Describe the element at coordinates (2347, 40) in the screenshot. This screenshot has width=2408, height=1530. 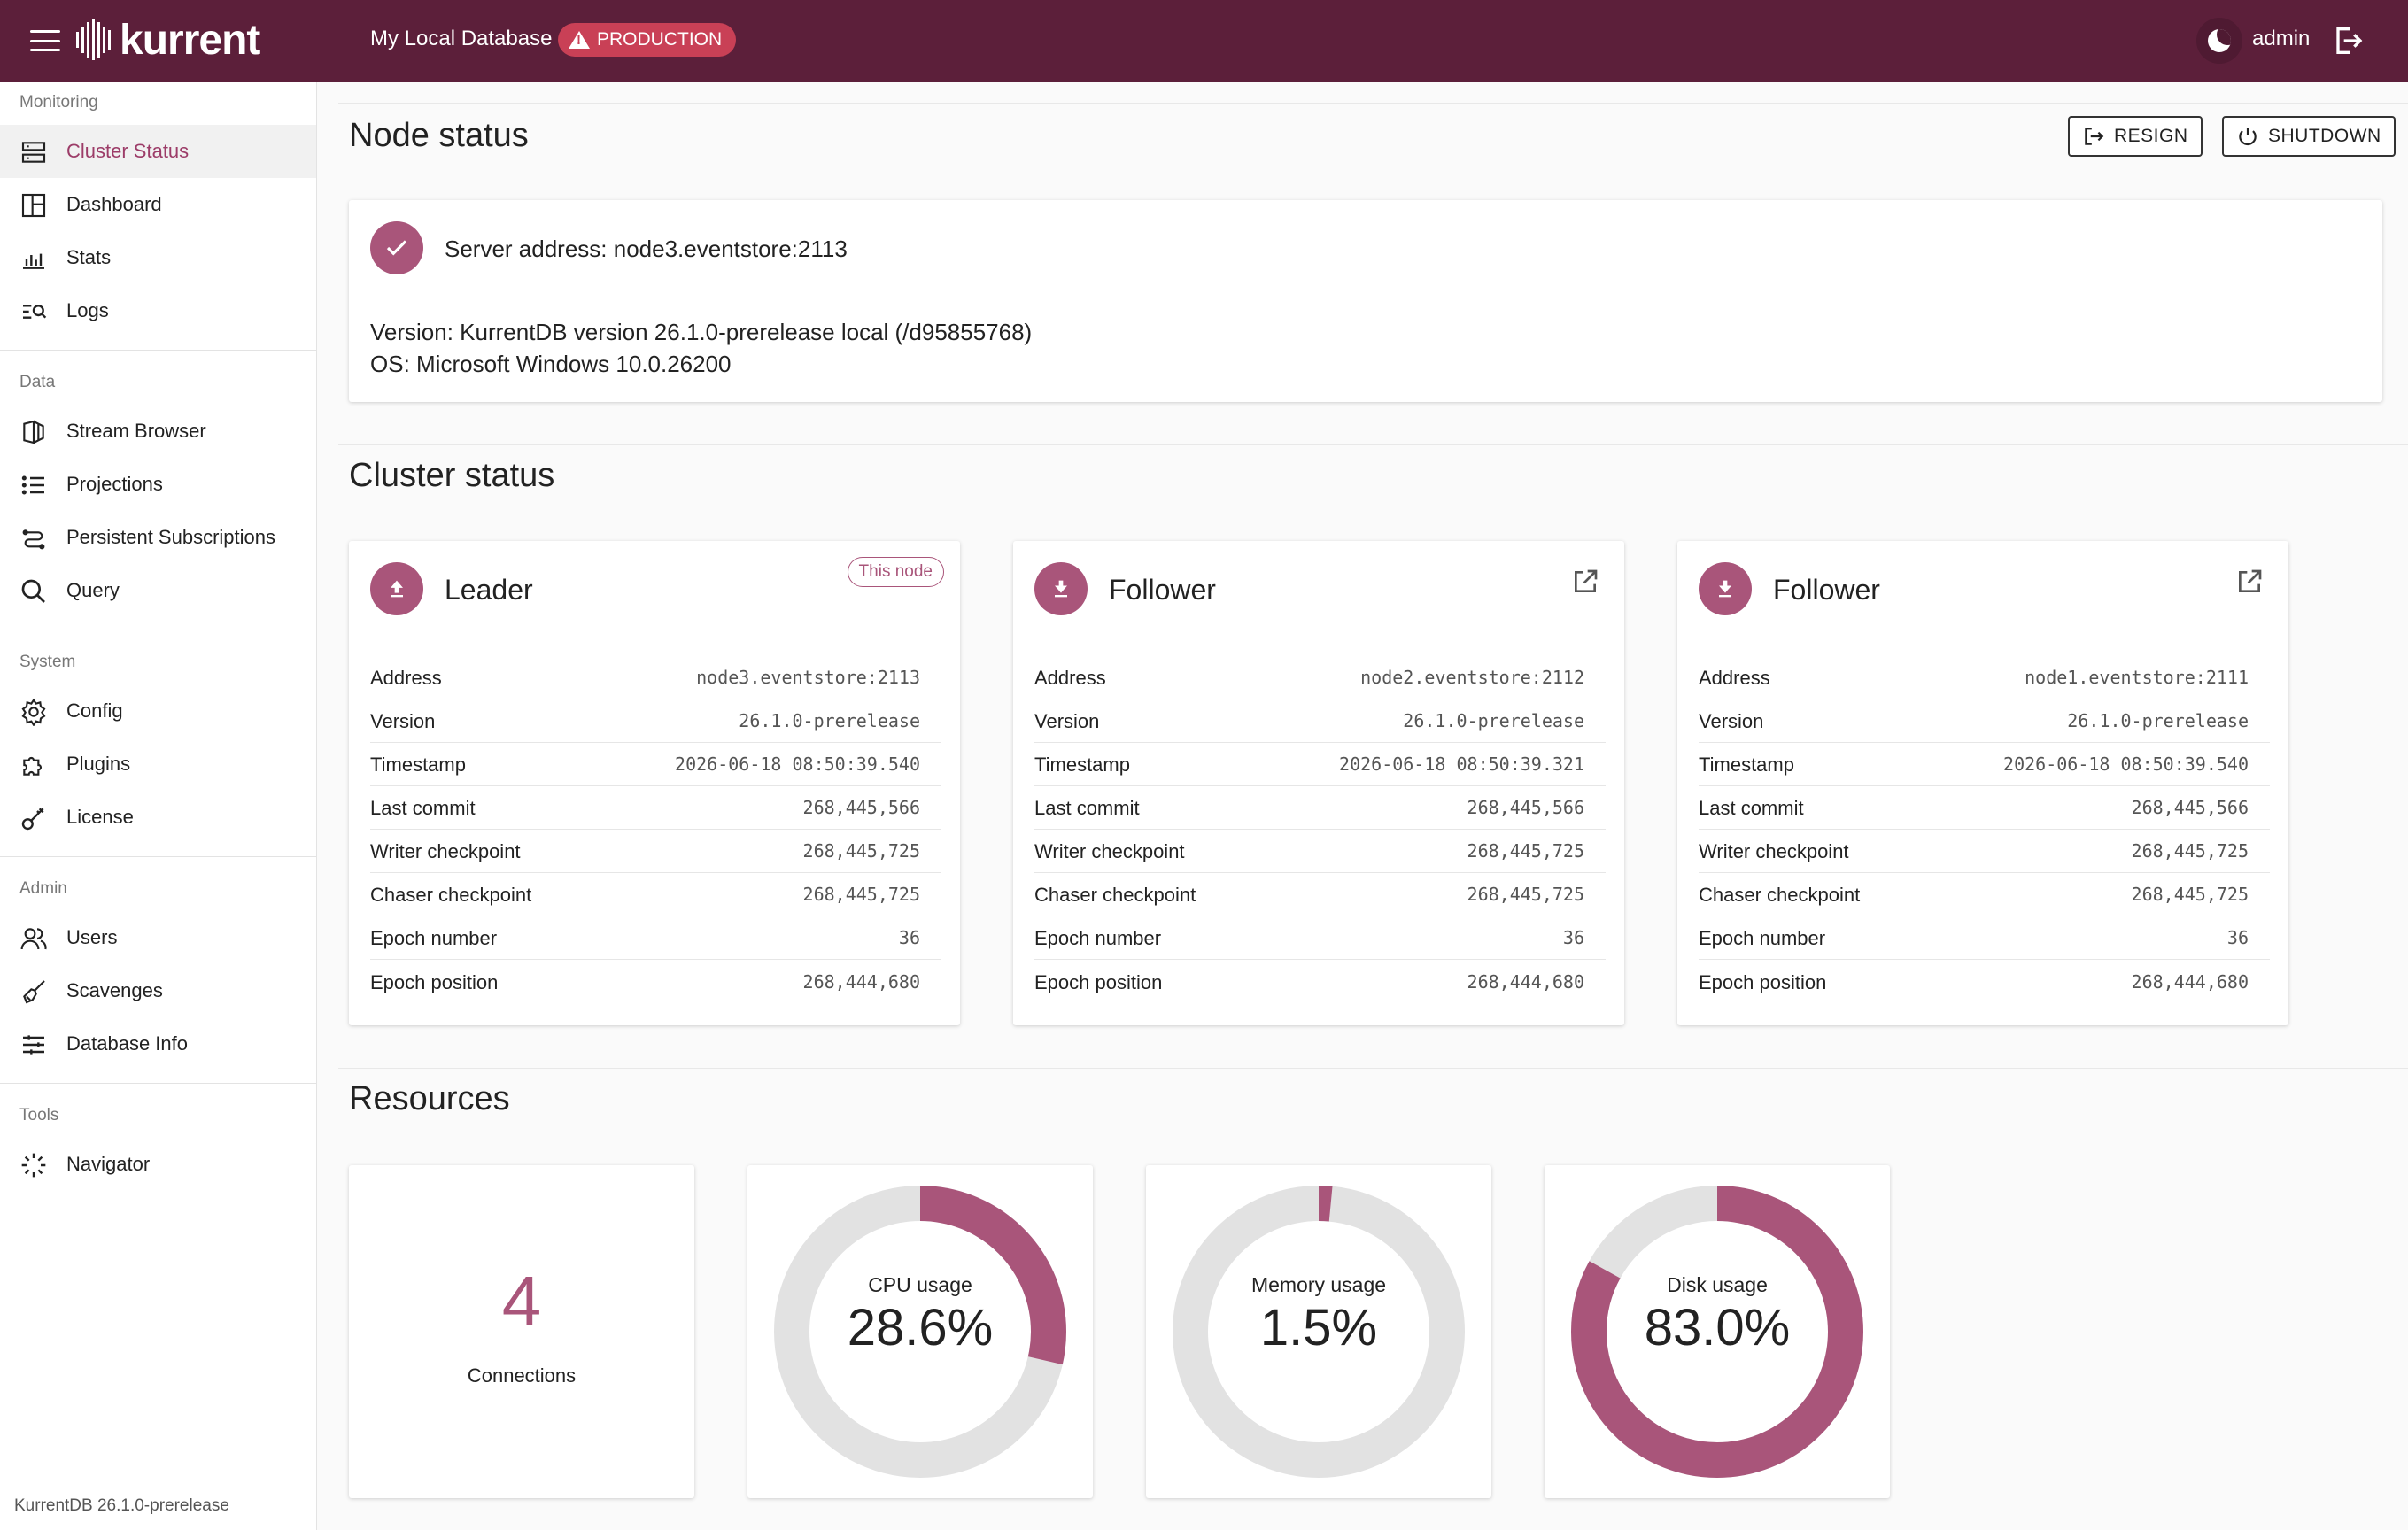
I see `logout-icon` at that location.